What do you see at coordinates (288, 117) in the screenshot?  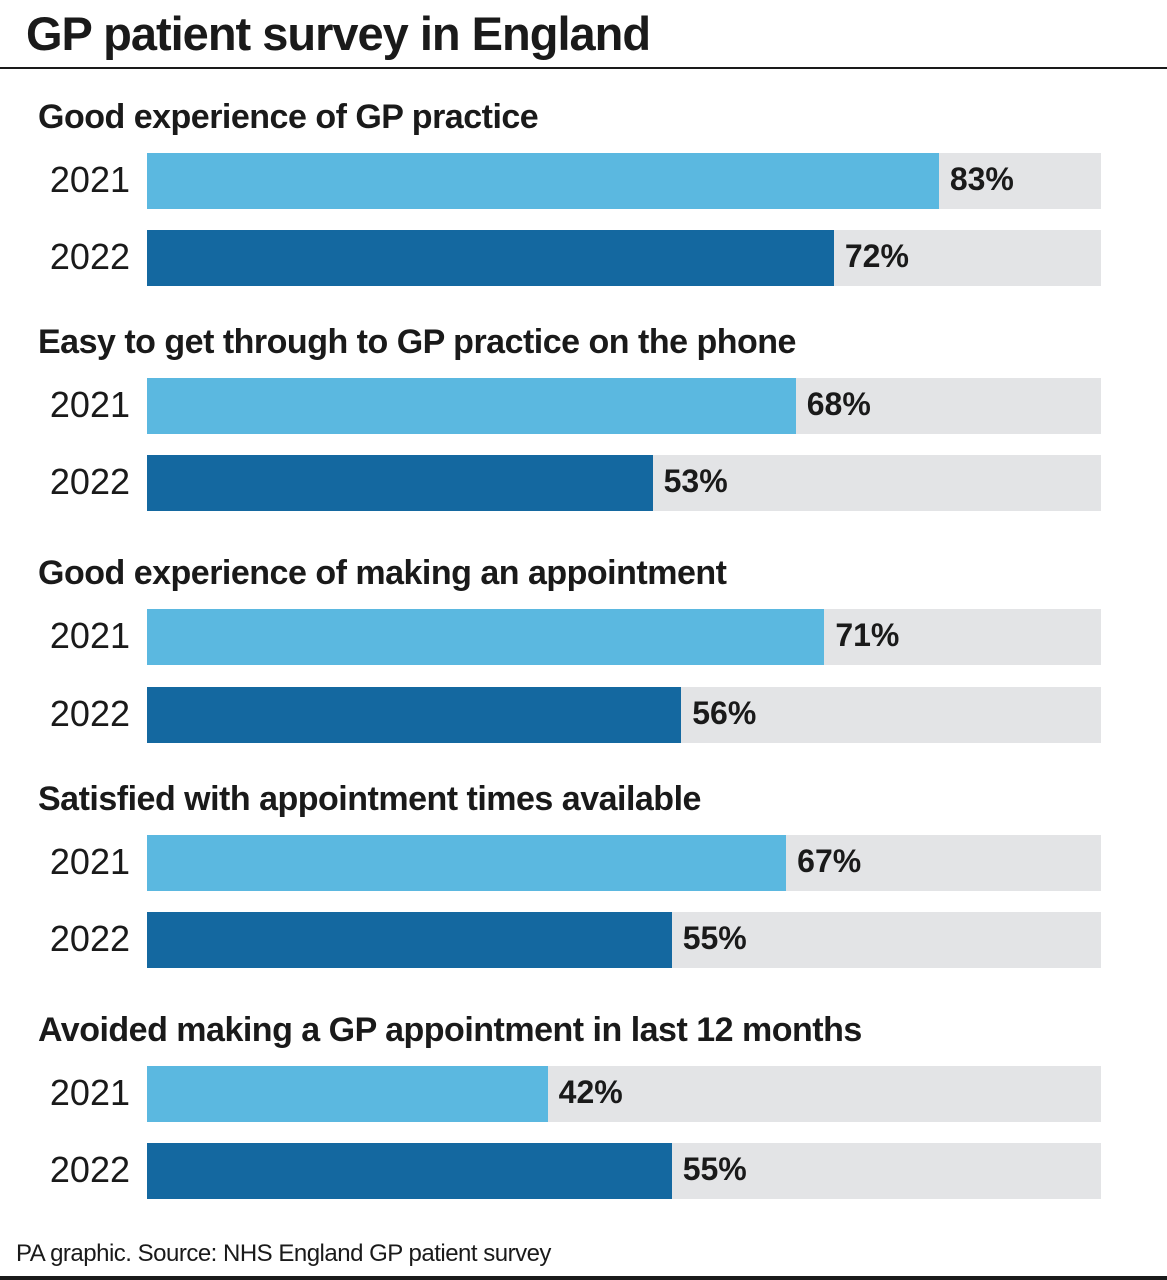 I see `group-title: Good experience of GP practice` at bounding box center [288, 117].